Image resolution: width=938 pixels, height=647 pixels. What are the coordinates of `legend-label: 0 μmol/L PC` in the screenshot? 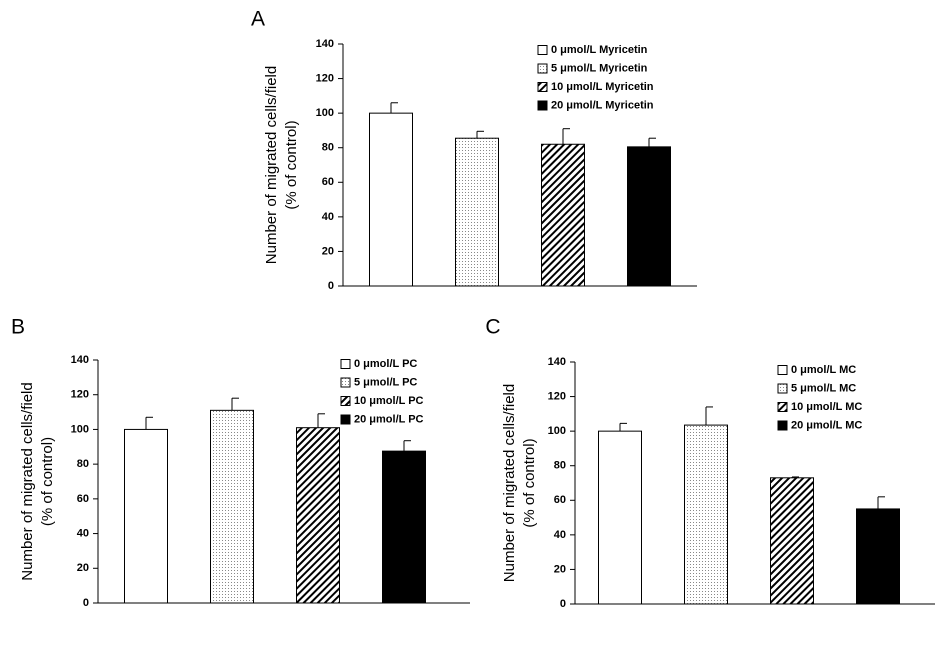 It's located at (385, 364).